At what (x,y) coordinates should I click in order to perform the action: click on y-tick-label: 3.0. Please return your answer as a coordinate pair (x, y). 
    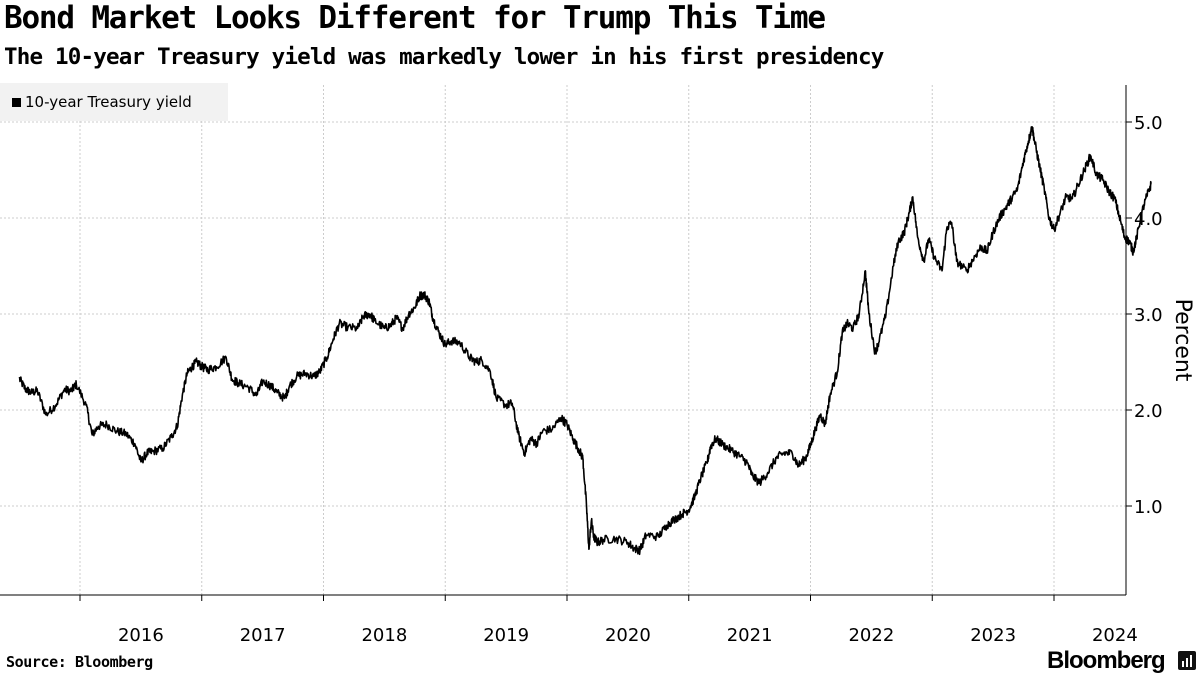
    Looking at the image, I should click on (1148, 315).